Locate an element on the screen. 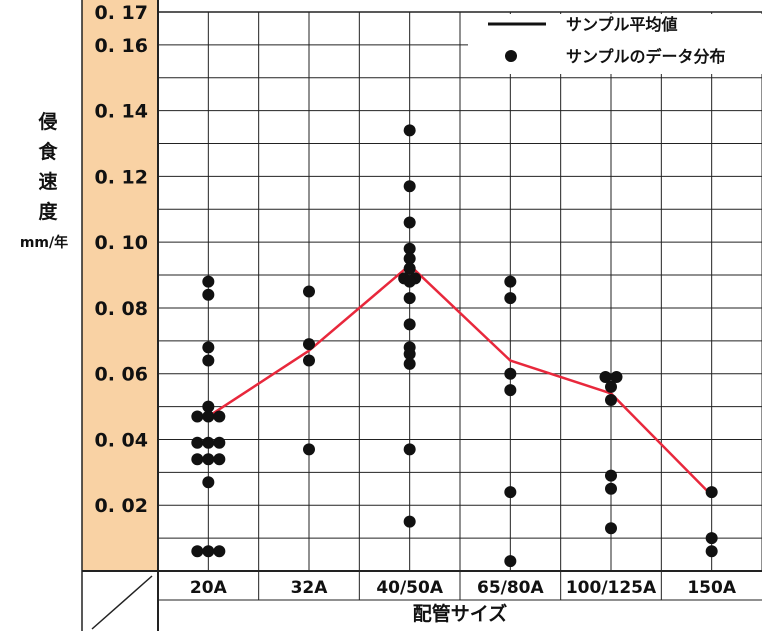  x-tick-label: 100/125A is located at coordinates (611, 588).